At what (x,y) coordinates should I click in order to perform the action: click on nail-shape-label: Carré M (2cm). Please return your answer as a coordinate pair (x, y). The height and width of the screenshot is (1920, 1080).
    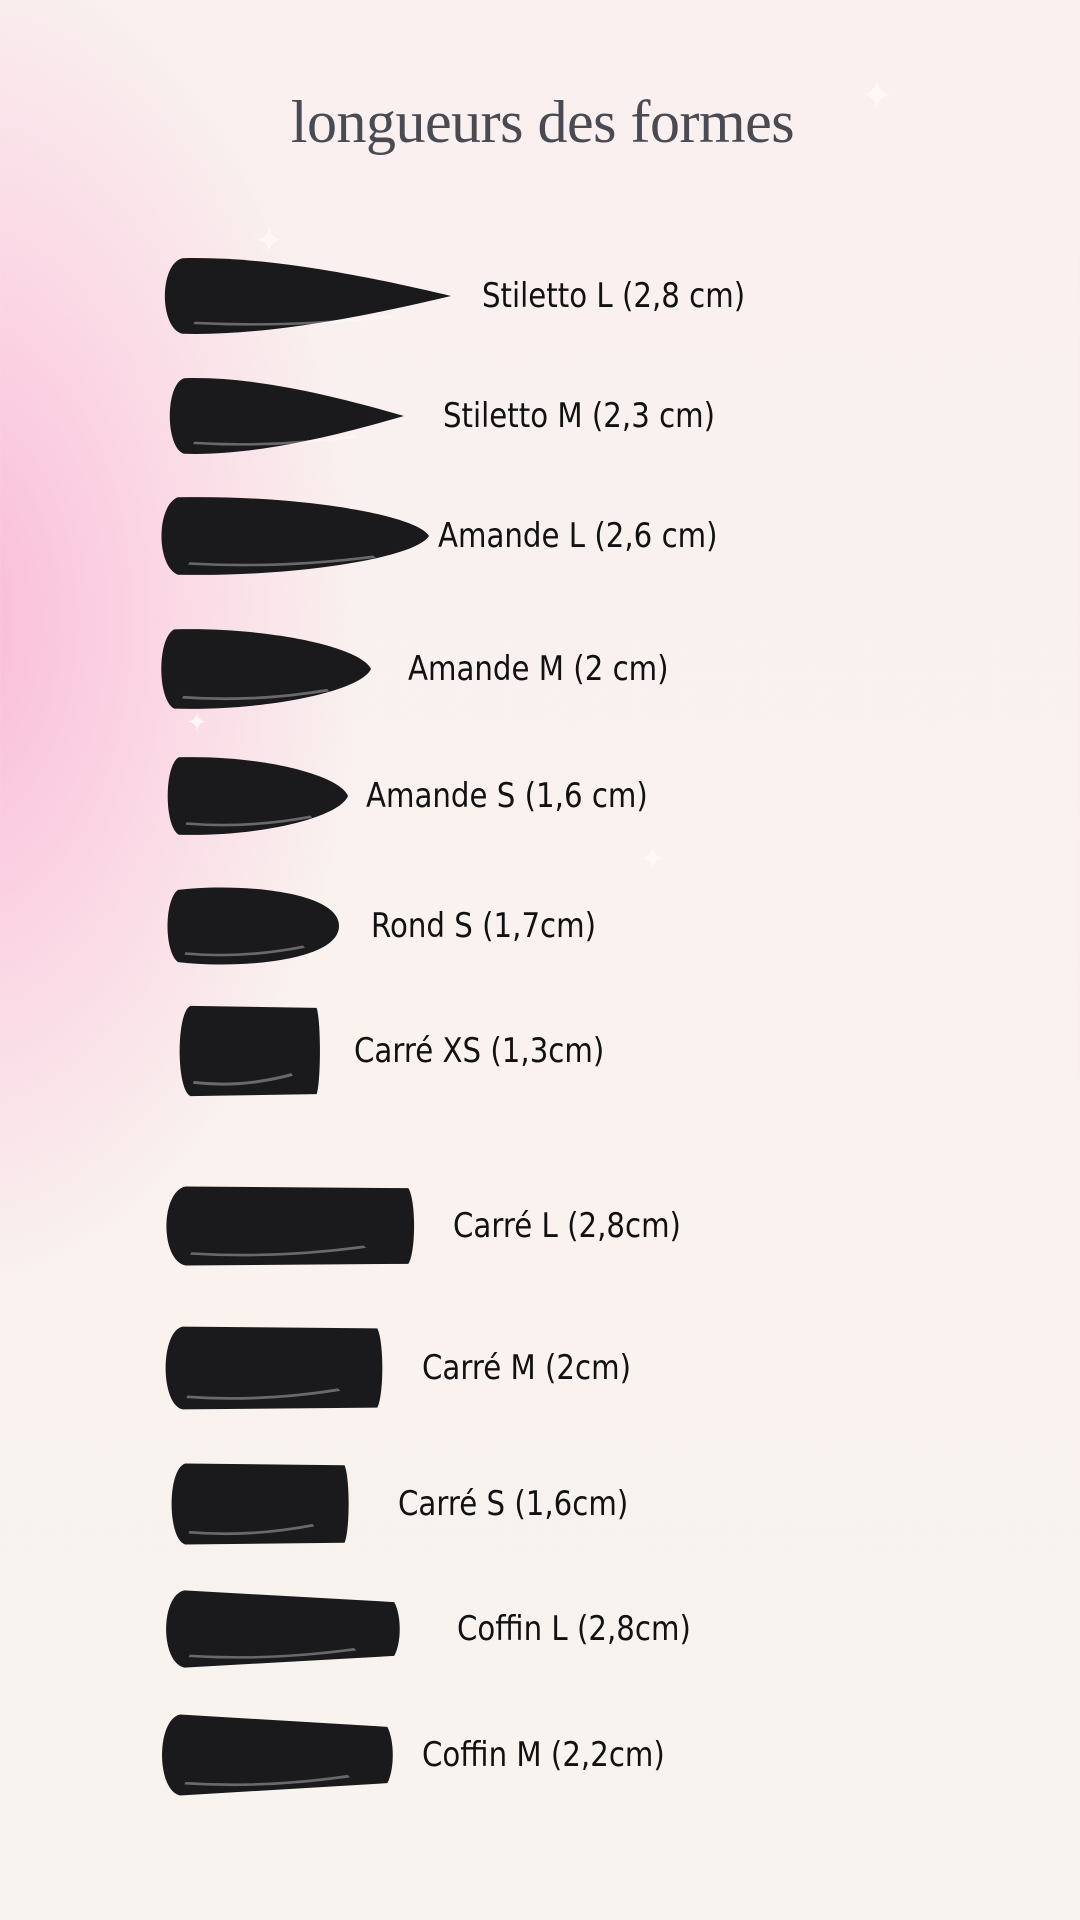
    Looking at the image, I should click on (527, 1368).